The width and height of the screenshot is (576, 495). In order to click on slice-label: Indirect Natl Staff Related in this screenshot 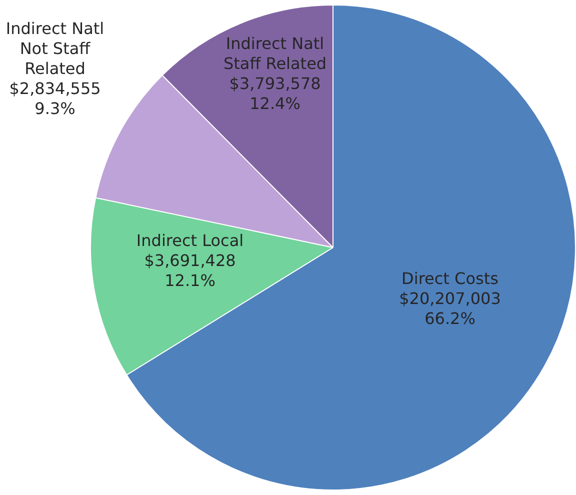, I will do `click(275, 54)`.